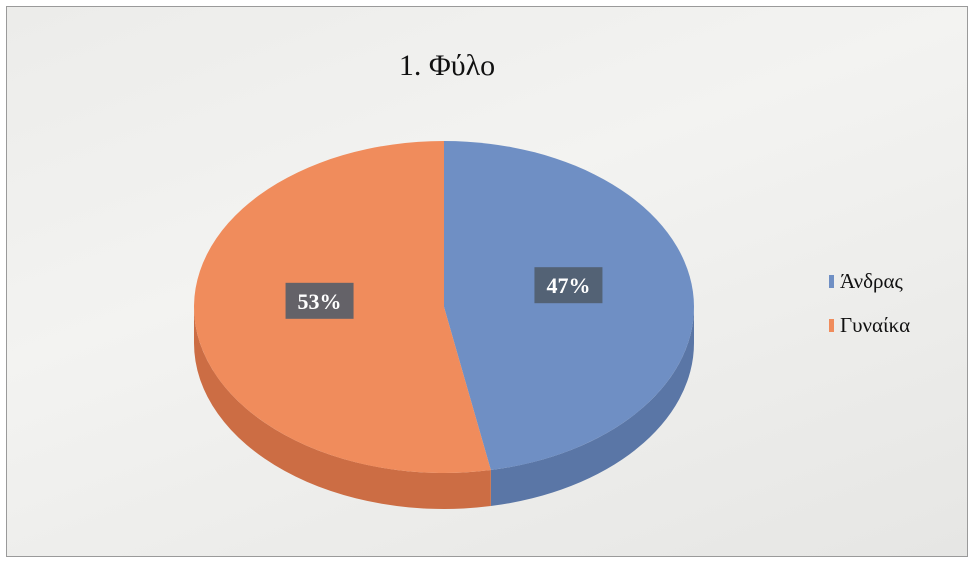  I want to click on data-label-bg-gynaika, so click(319, 300).